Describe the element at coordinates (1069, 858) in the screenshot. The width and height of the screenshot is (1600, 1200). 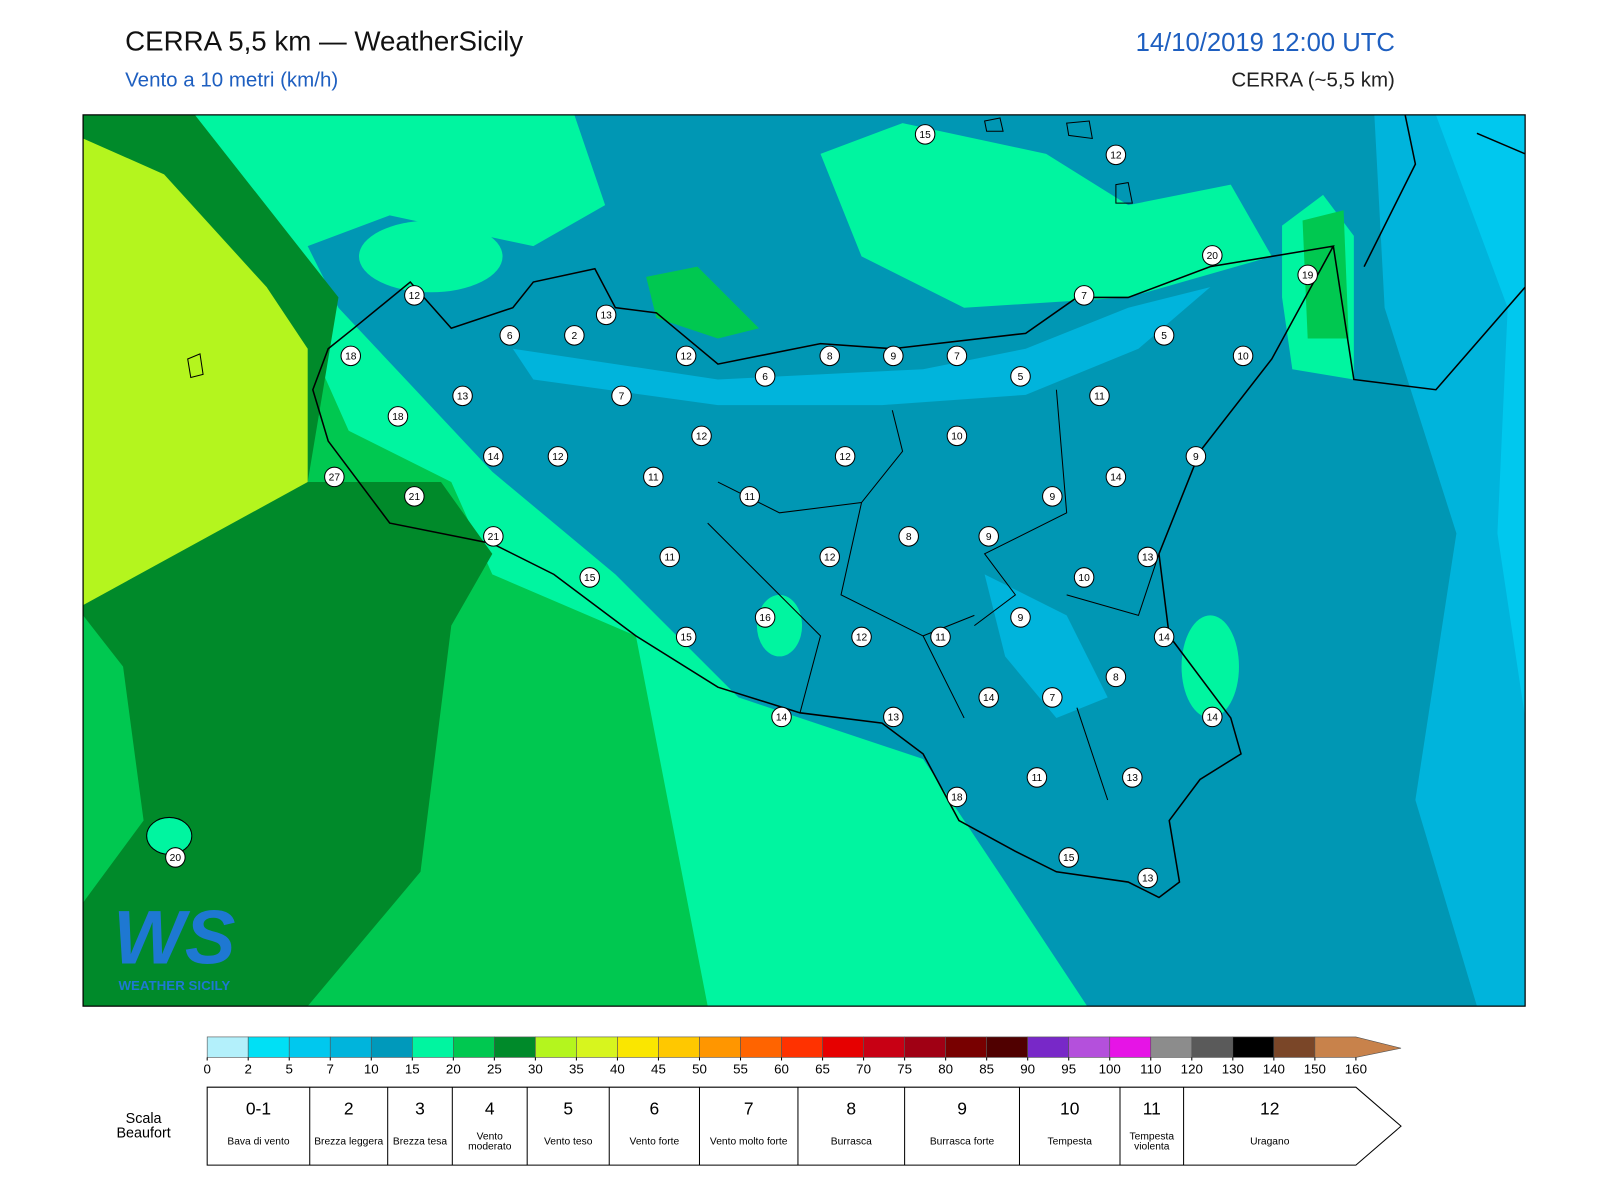
I see `station-value: 15` at that location.